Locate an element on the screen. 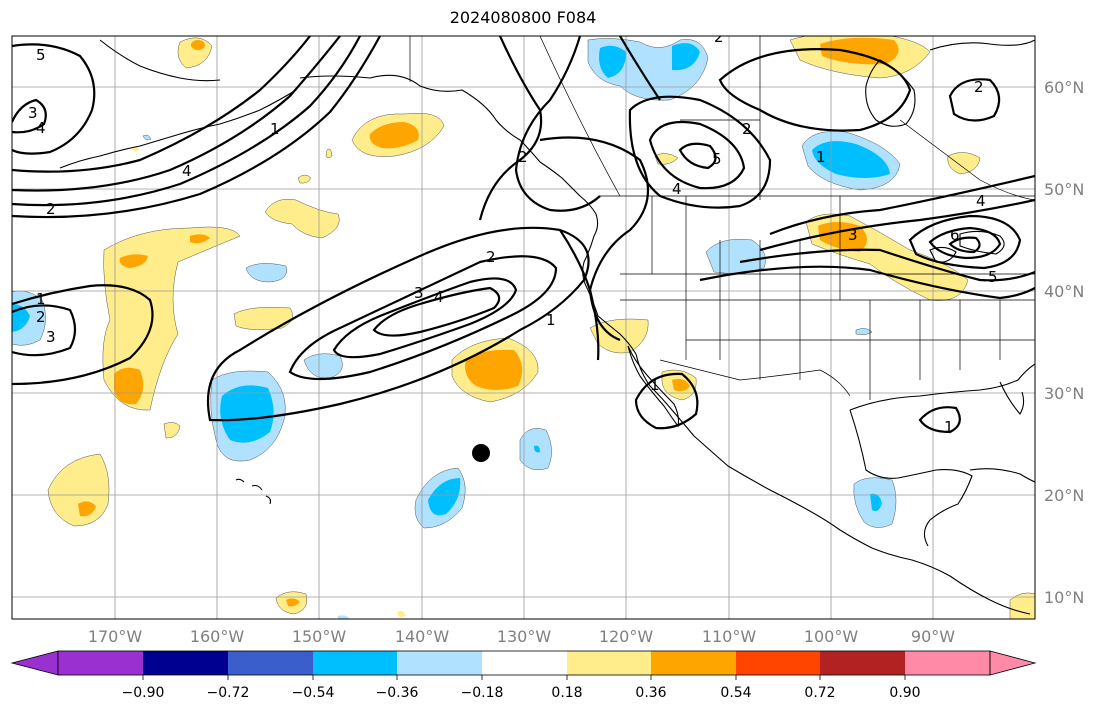  lon-tick-label: 110°W is located at coordinates (729, 636).